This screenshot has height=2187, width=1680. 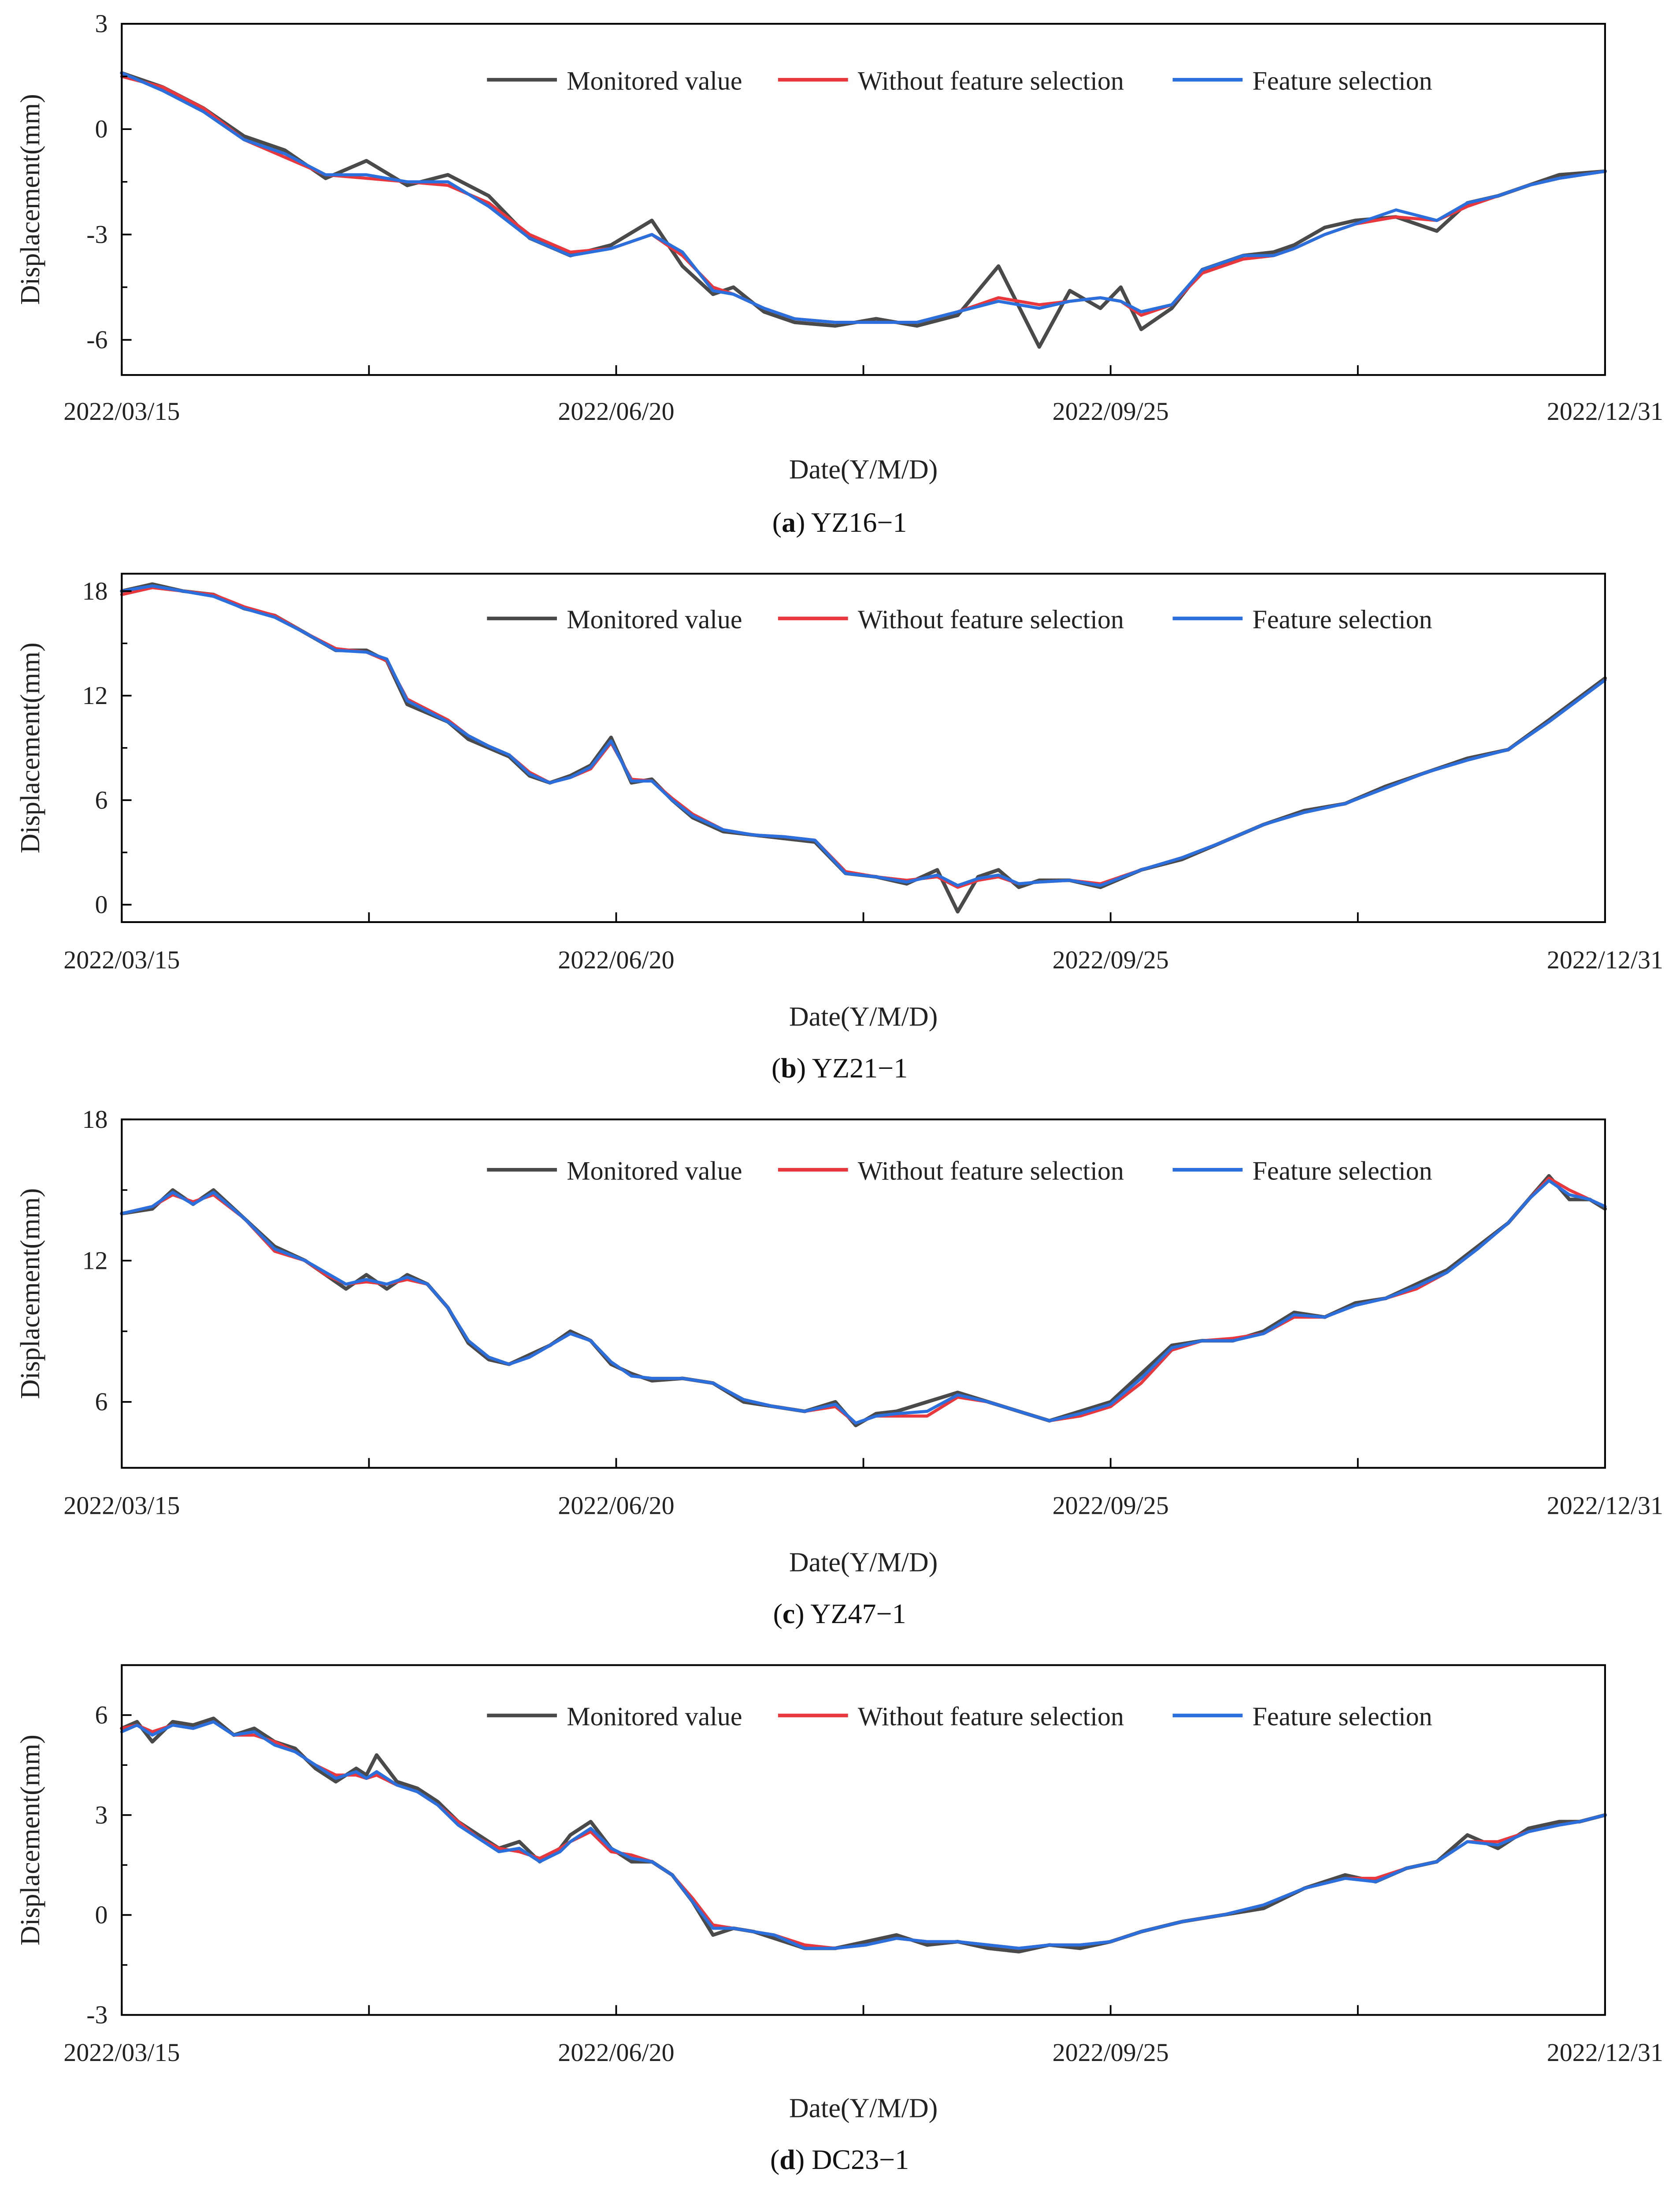 What do you see at coordinates (789, 1068) in the screenshot?
I see `caption-letter: b` at bounding box center [789, 1068].